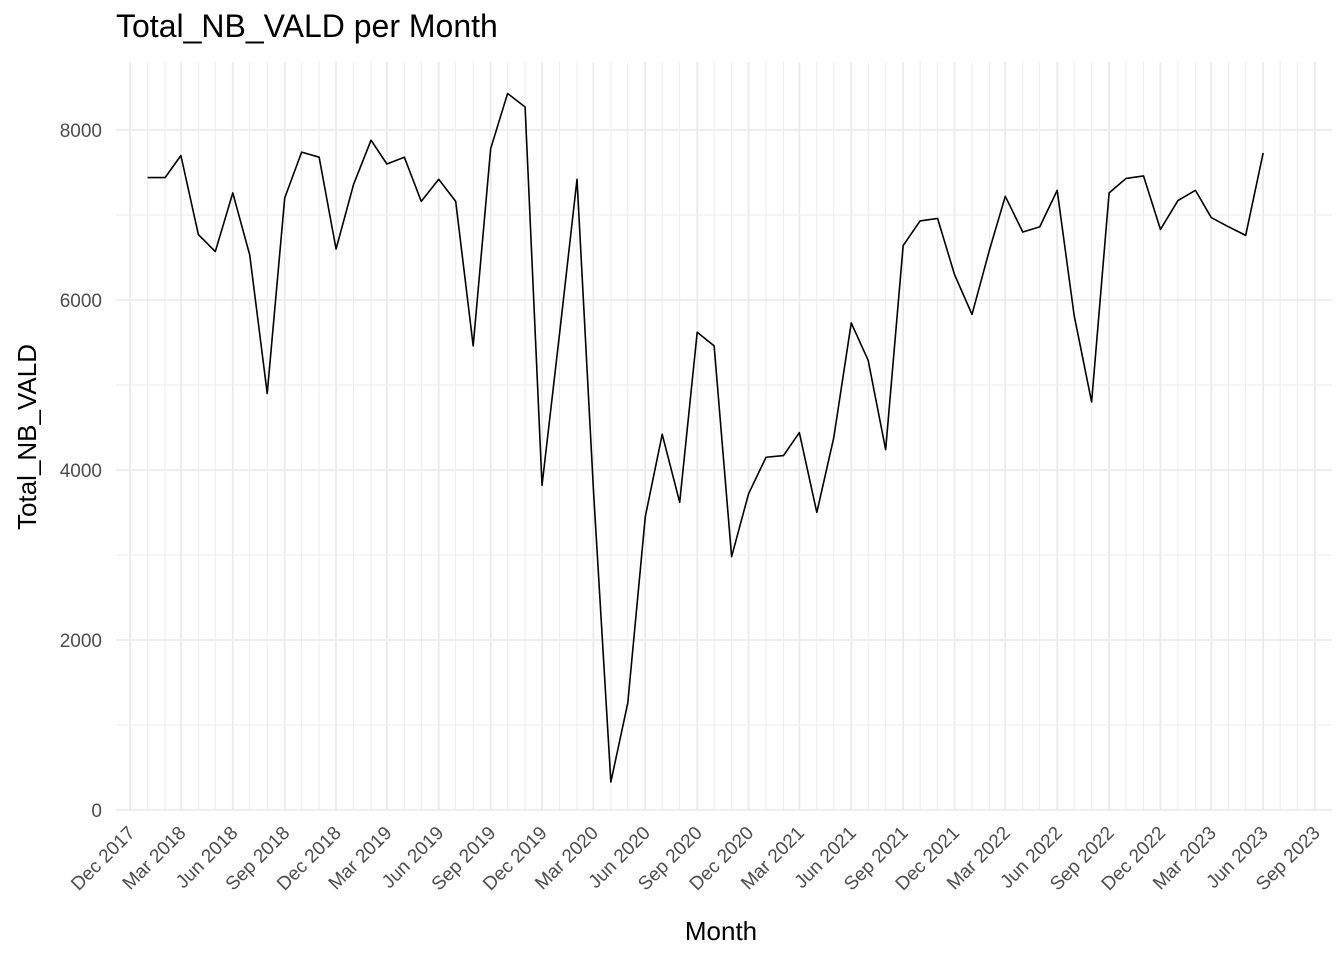  Describe the element at coordinates (721, 931) in the screenshot. I see `x-axis-title: Month` at that location.